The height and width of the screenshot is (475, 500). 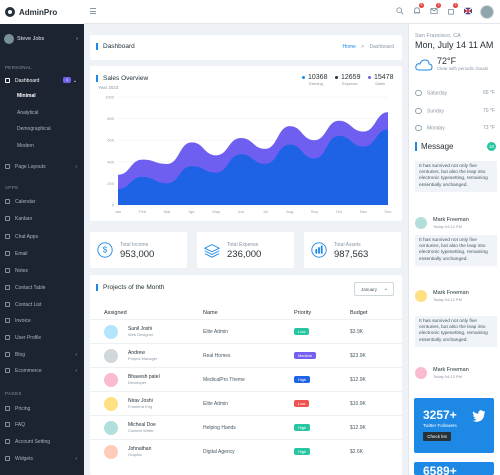 What do you see at coordinates (418, 111) in the screenshot?
I see `cloud-icon` at bounding box center [418, 111].